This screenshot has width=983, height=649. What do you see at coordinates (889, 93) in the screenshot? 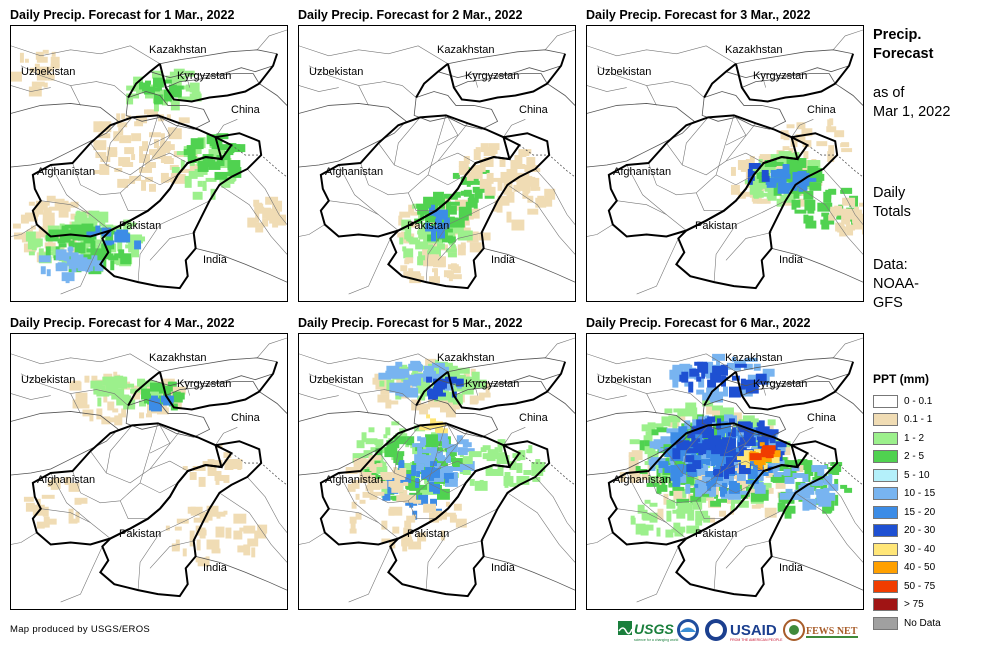
I see `asof-line: as of` at bounding box center [889, 93].